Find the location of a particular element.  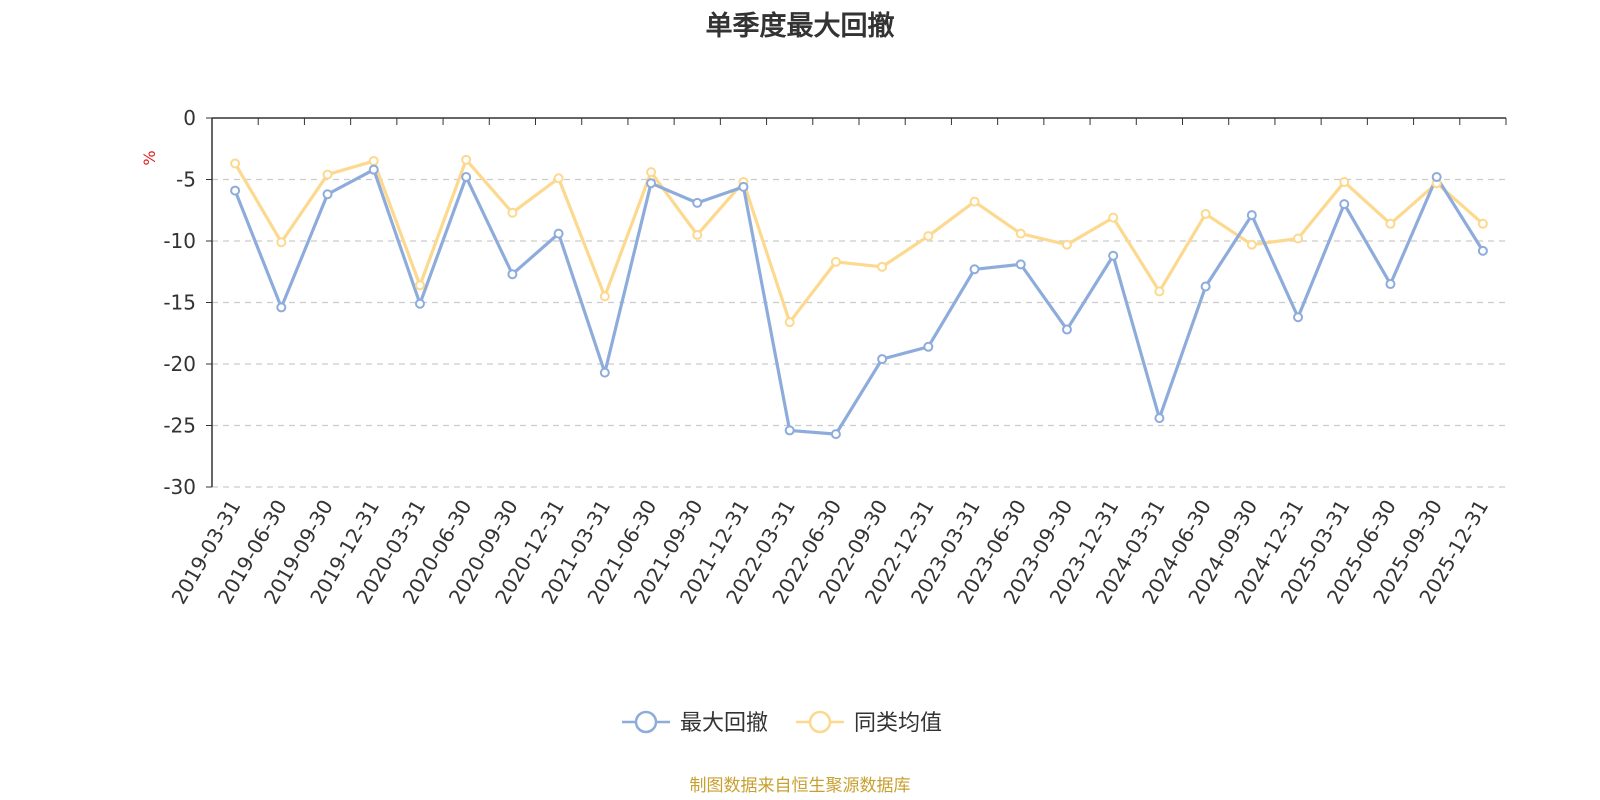

y-tick-label: -10 is located at coordinates (179, 241).